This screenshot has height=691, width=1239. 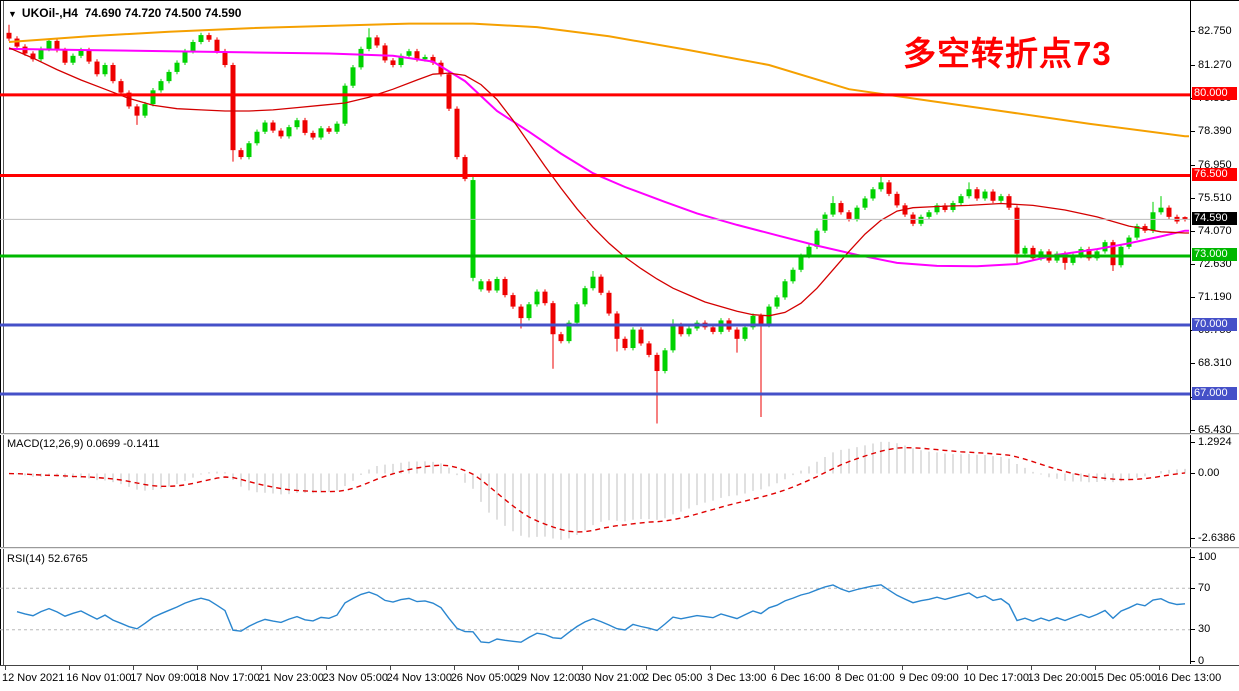 I want to click on time-tick-label: 21 Nov 23:00, so click(x=291, y=678).